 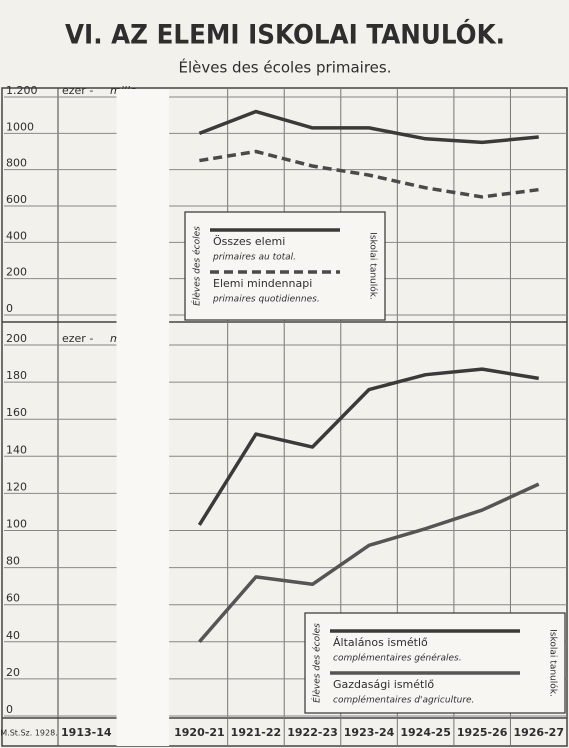 What do you see at coordinates (538, 732) in the screenshot?
I see `x-tick-label: 1926-27` at bounding box center [538, 732].